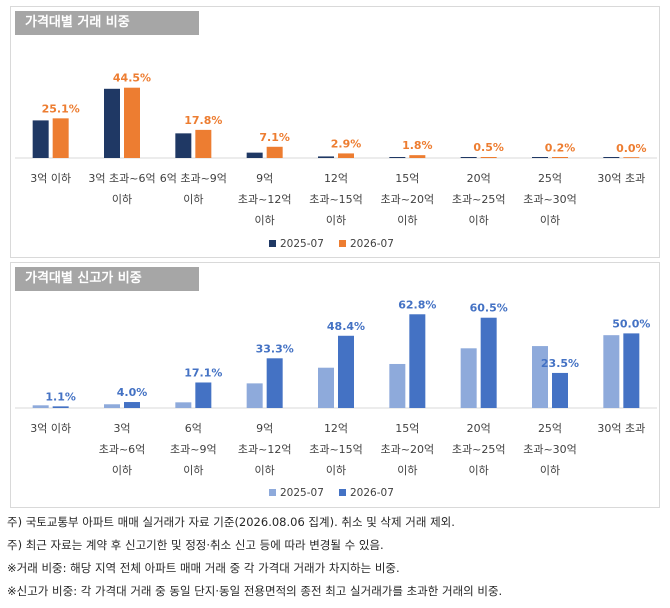  What do you see at coordinates (488, 147) in the screenshot?
I see `data-label-6: 0.5%` at bounding box center [488, 147].